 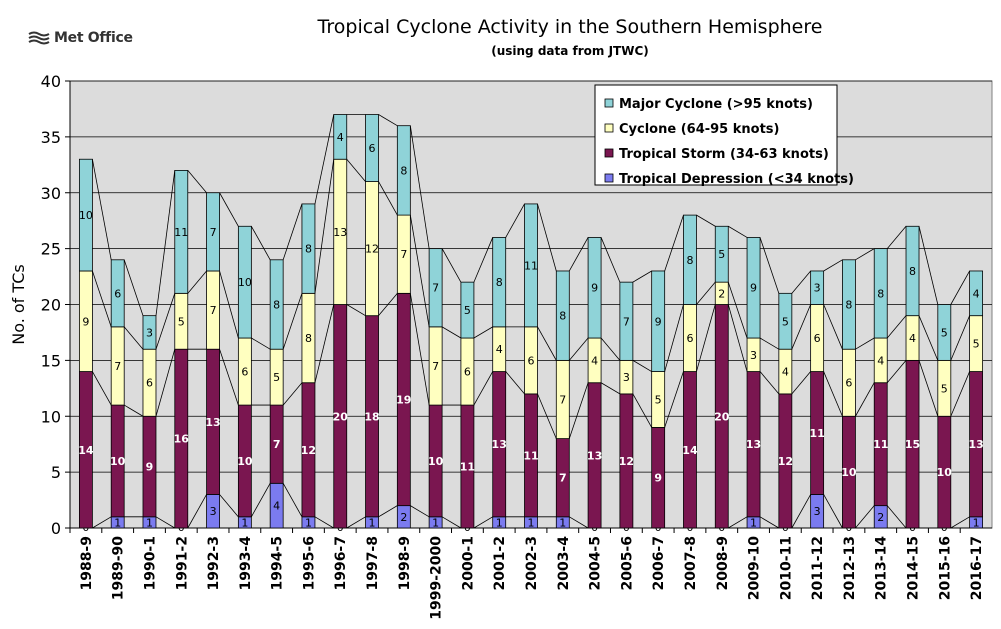 What do you see at coordinates (341, 563) in the screenshot?
I see `x-tick-label: 1996-7` at bounding box center [341, 563].